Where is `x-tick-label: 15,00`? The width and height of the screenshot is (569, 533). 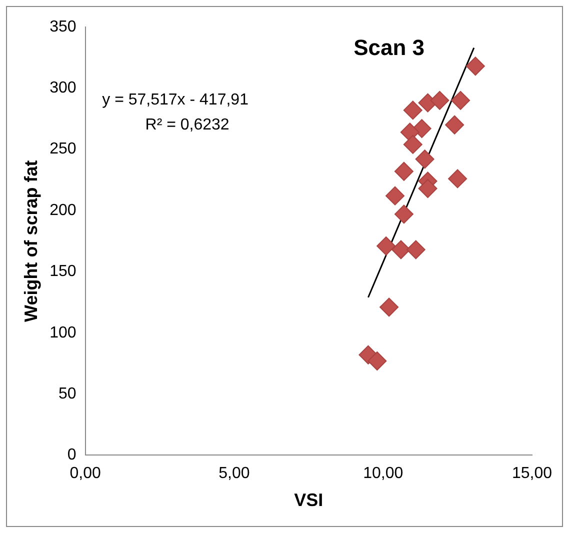 x-tick-label: 15,00 is located at coordinates (532, 473).